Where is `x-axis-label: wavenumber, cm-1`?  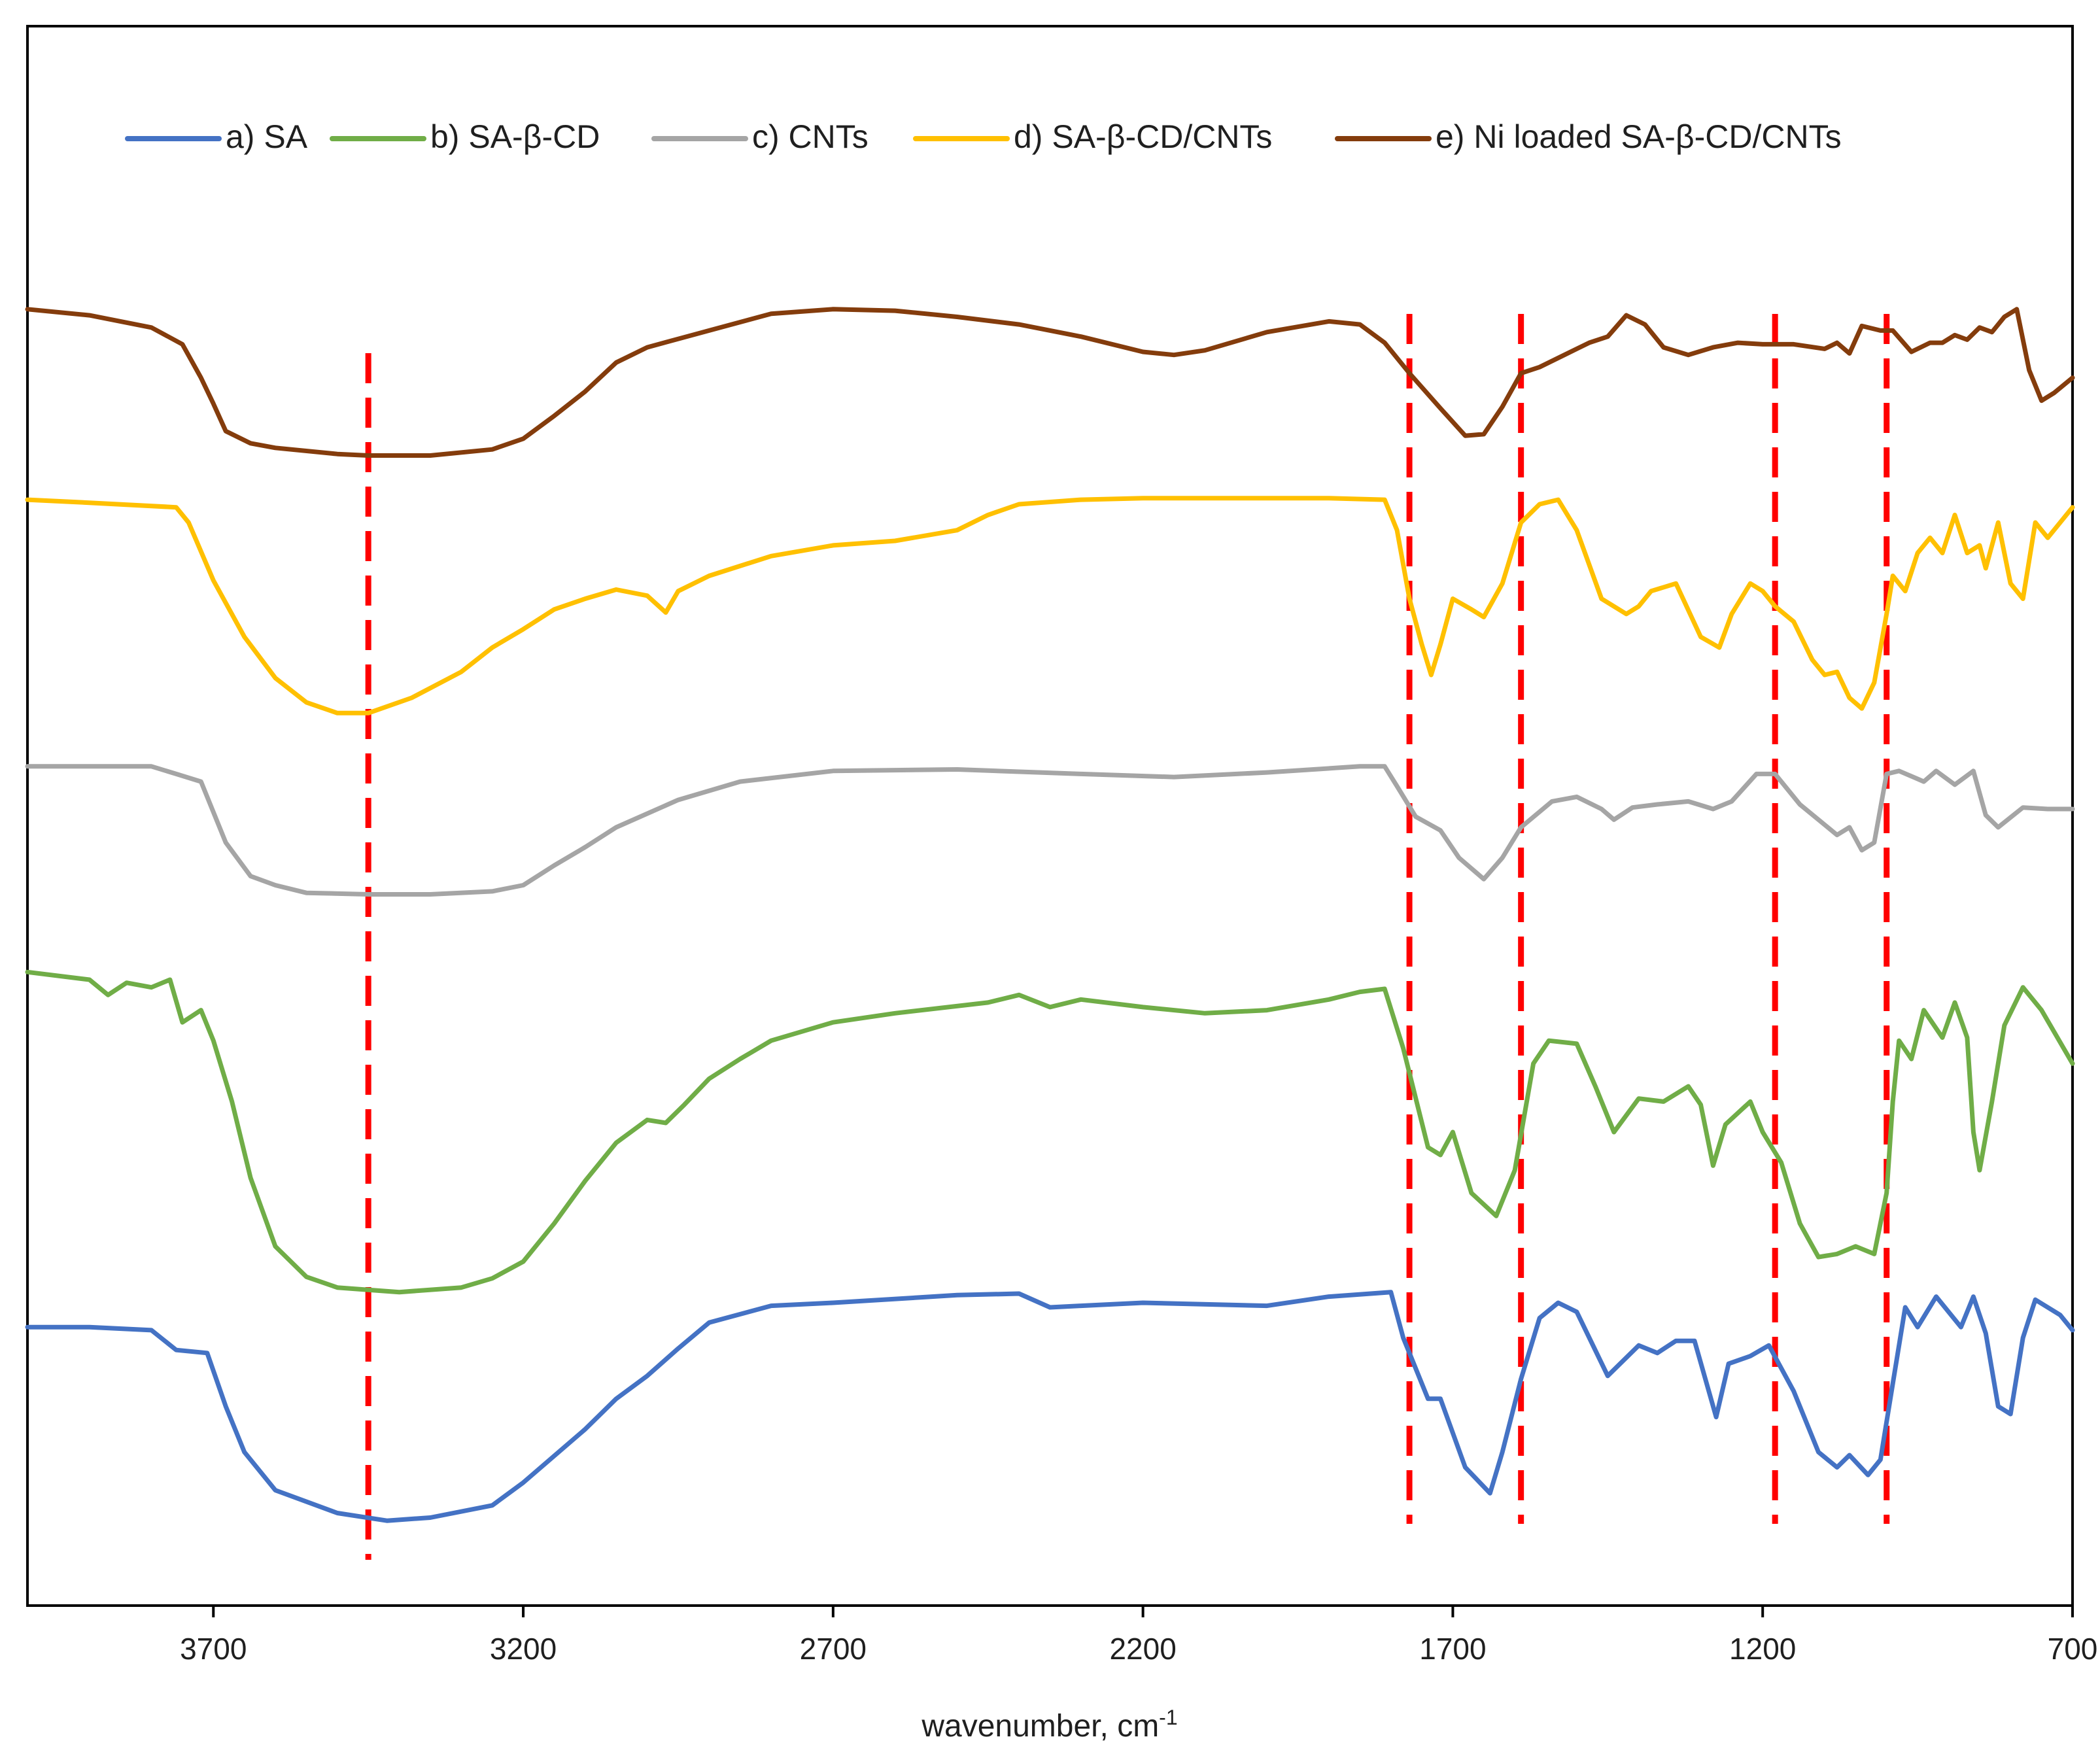 x-axis-label: wavenumber, cm-1 is located at coordinates (1049, 1725).